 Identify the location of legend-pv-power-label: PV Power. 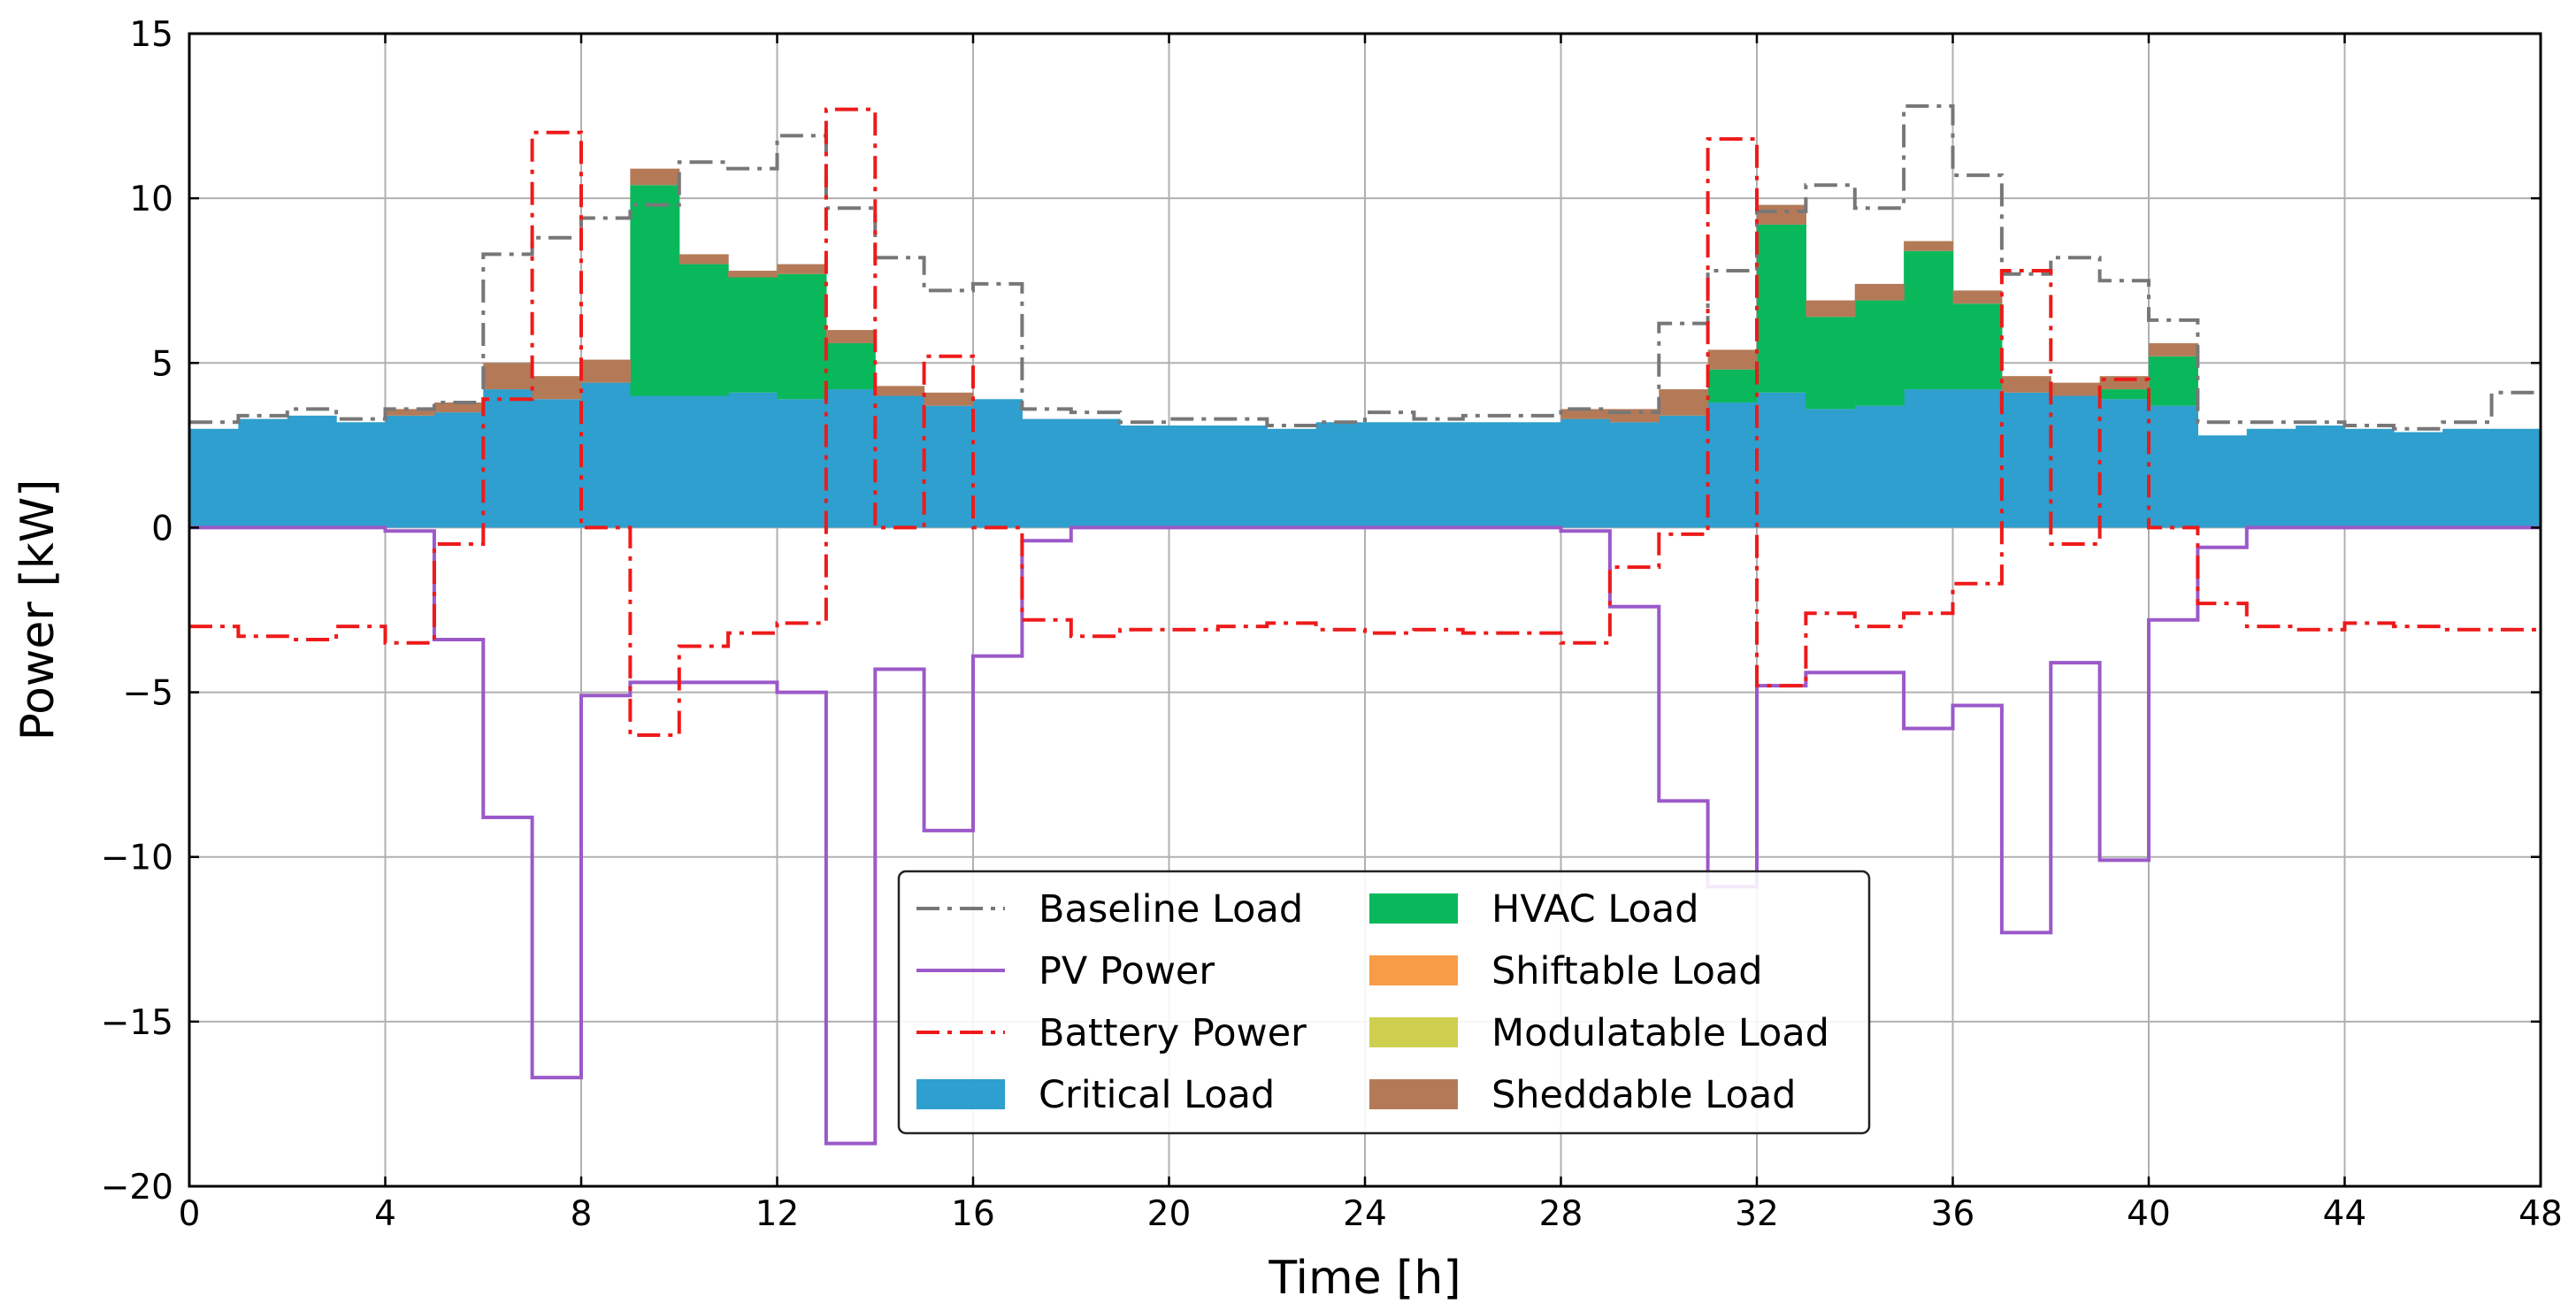
(1127, 971).